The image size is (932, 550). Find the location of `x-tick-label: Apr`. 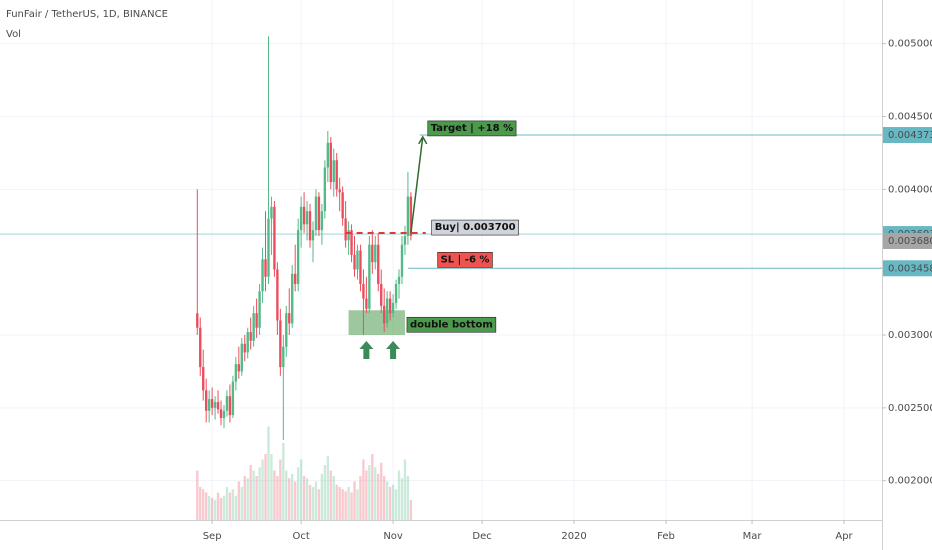

x-tick-label: Apr is located at coordinates (844, 536).